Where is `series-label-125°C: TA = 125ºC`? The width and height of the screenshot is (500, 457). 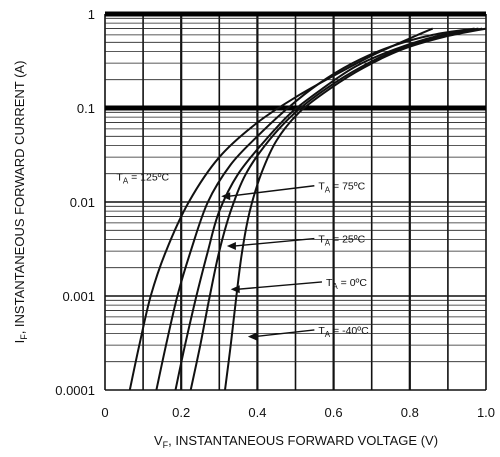
series-label-125°C: TA = 125ºC is located at coordinates (142, 178).